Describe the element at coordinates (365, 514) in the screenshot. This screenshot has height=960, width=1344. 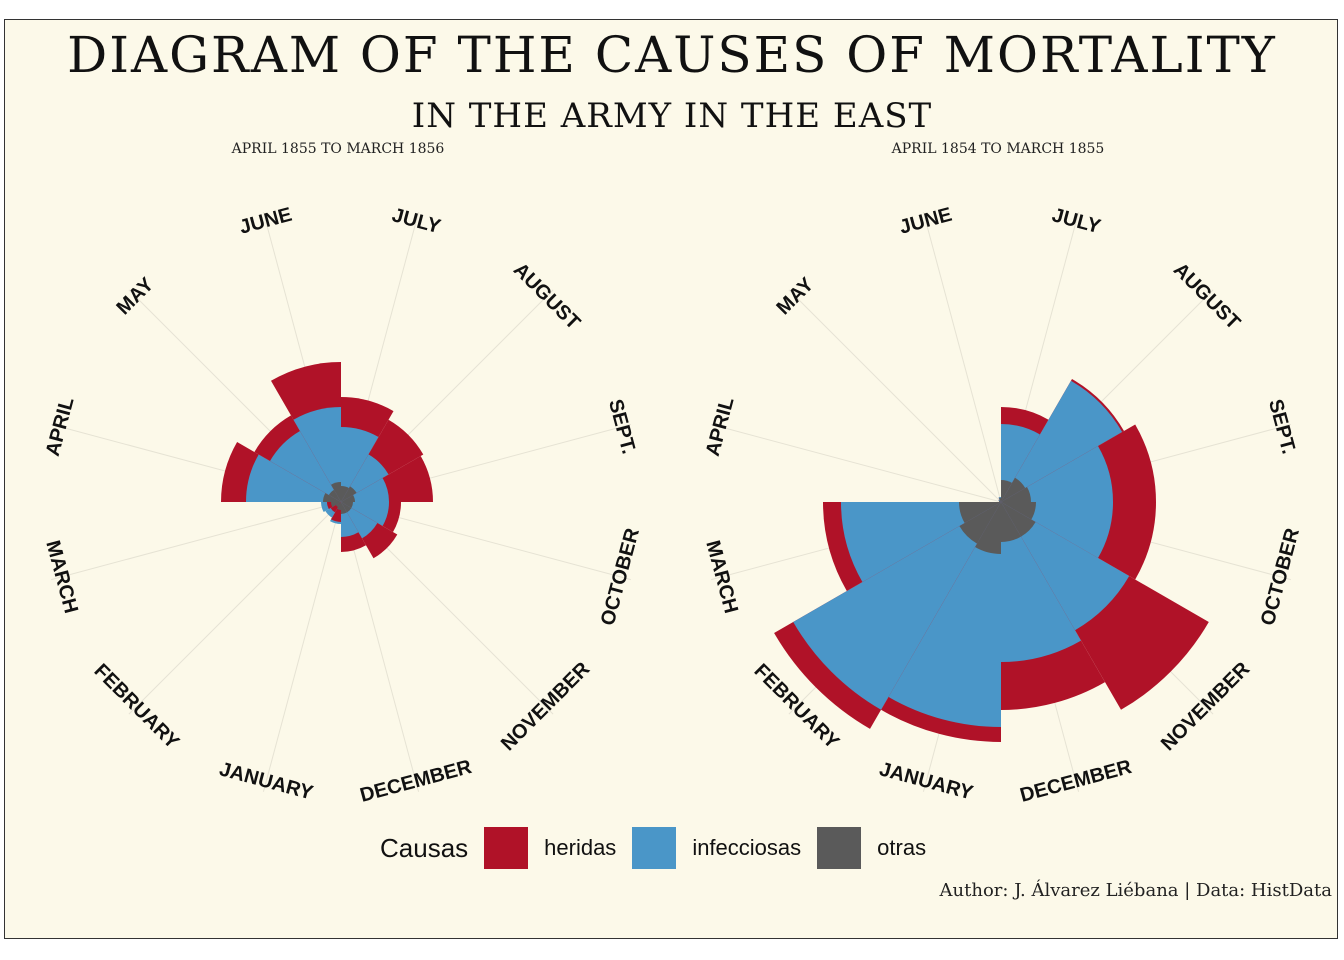
I see `sector-infecciosas-october` at that location.